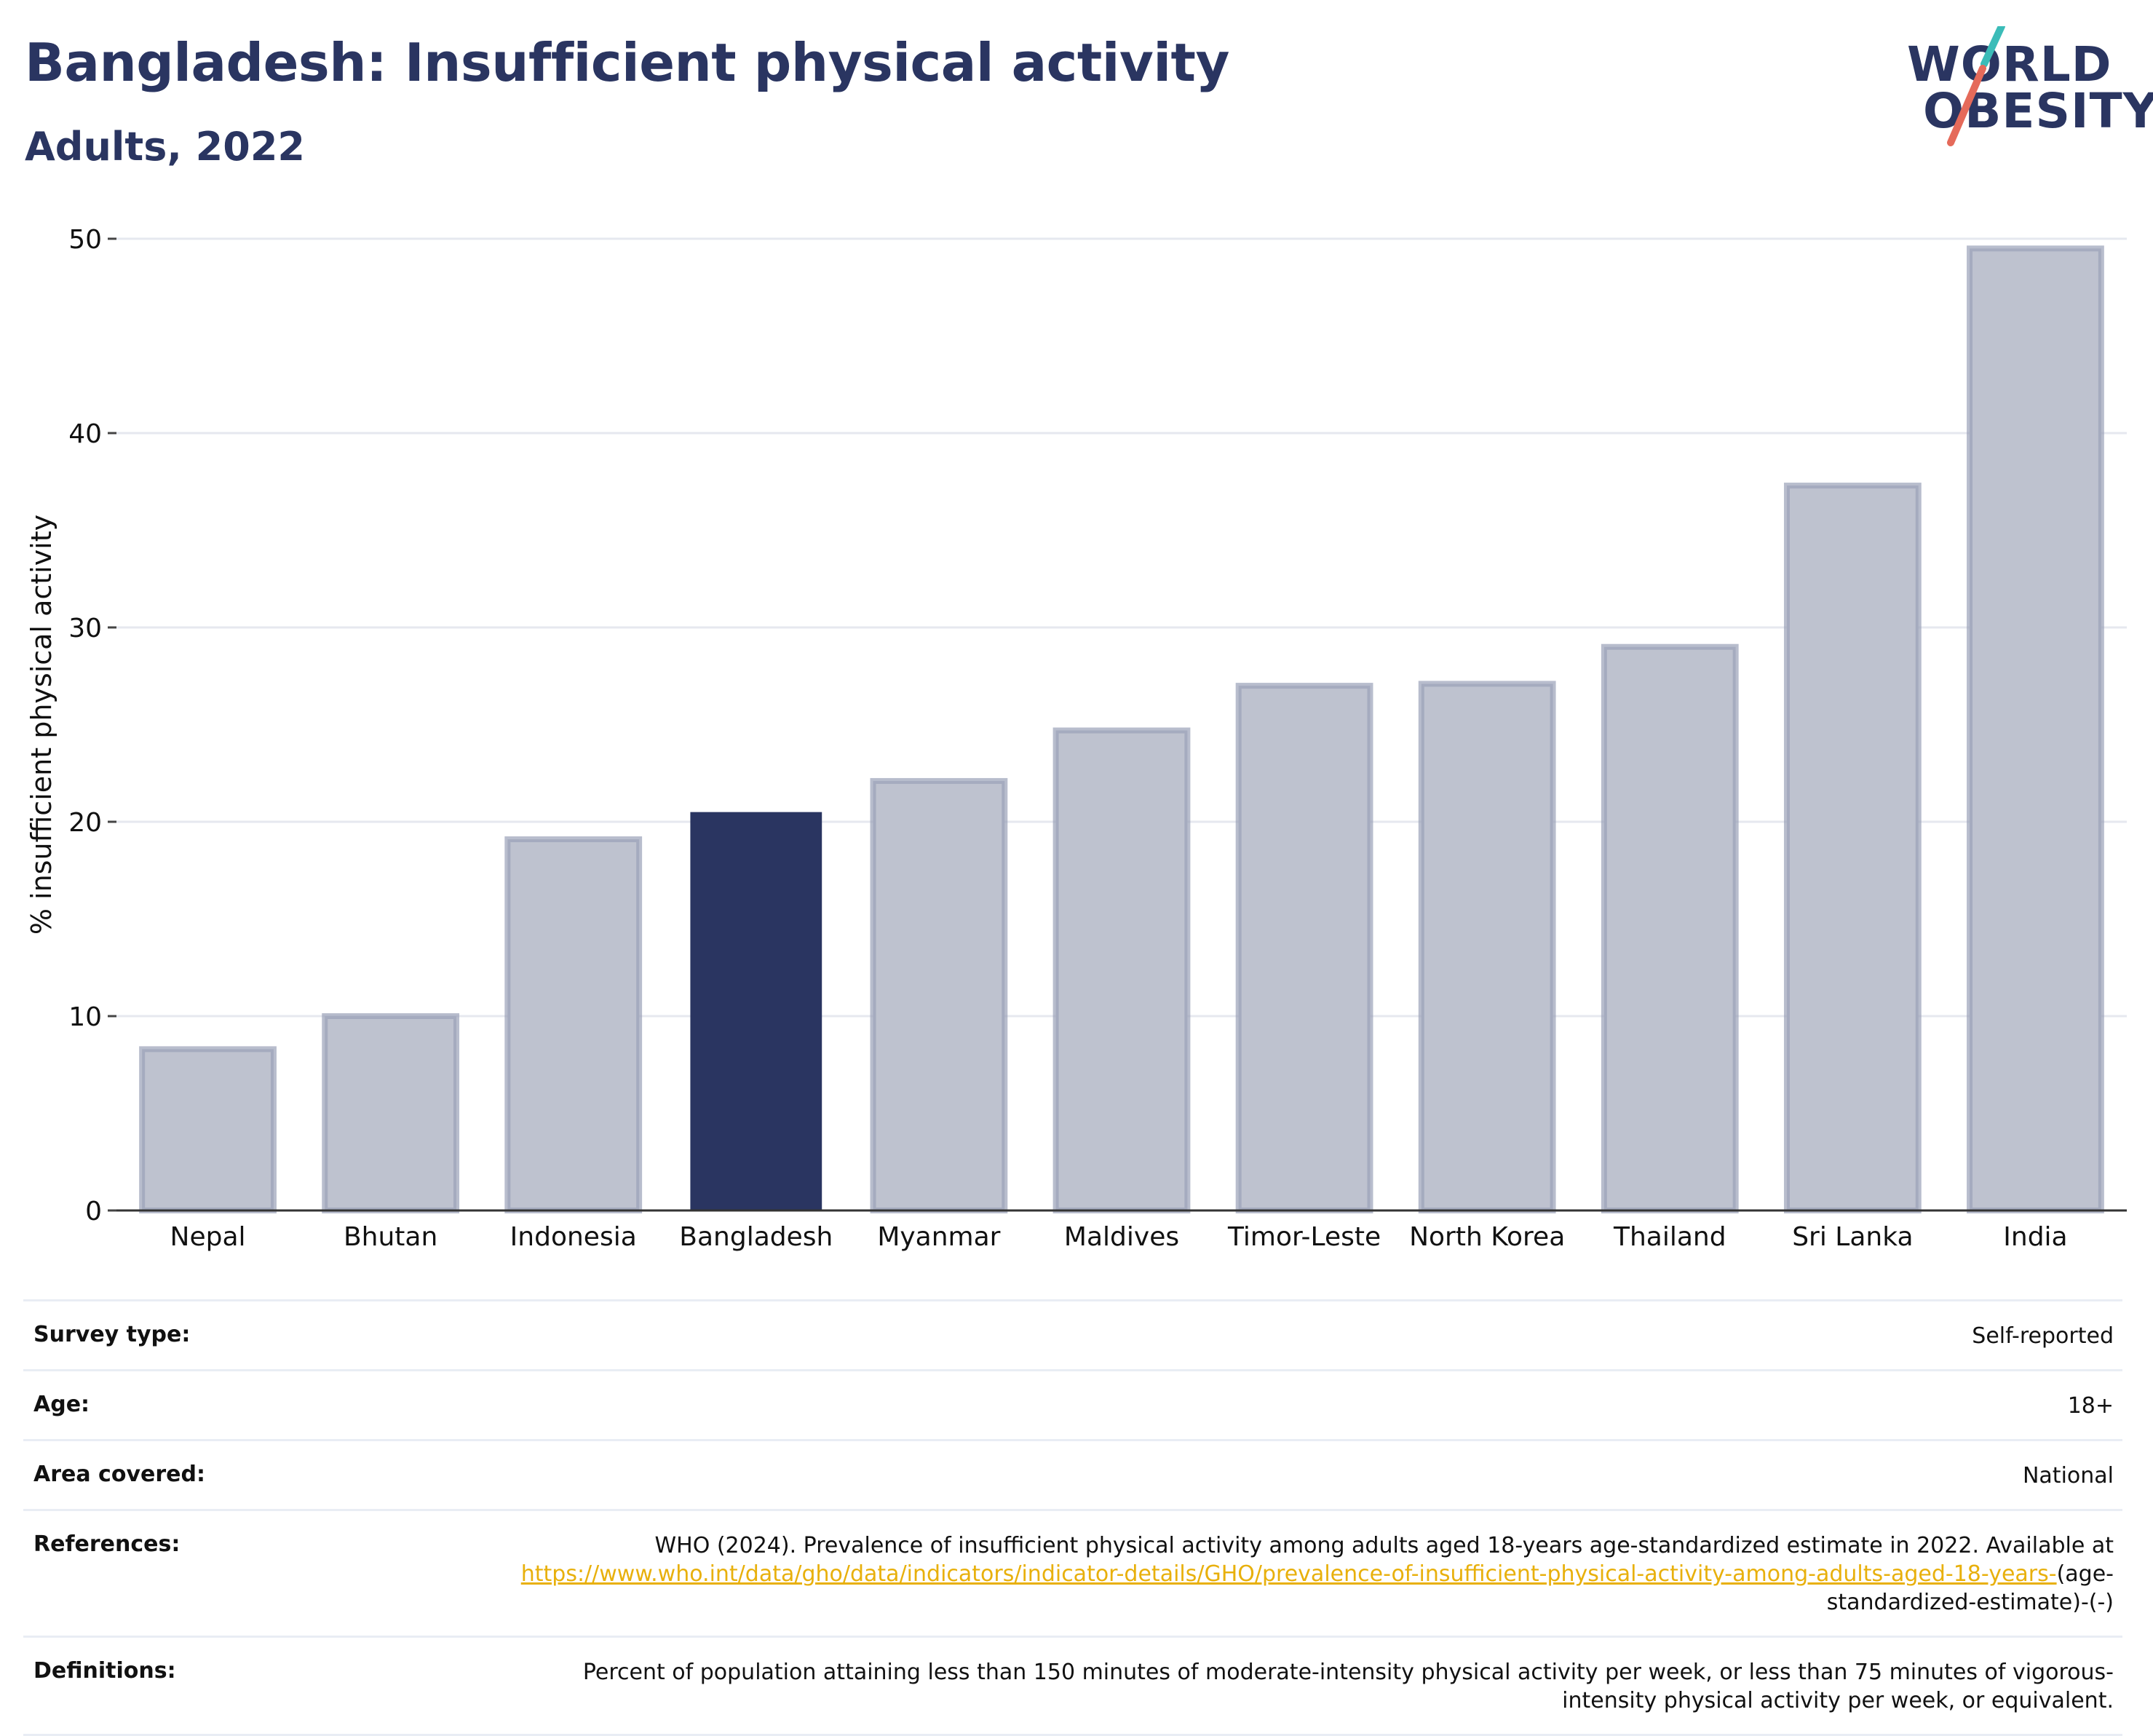  What do you see at coordinates (208, 1237) in the screenshot?
I see `x-tick-label: Nepal` at bounding box center [208, 1237].